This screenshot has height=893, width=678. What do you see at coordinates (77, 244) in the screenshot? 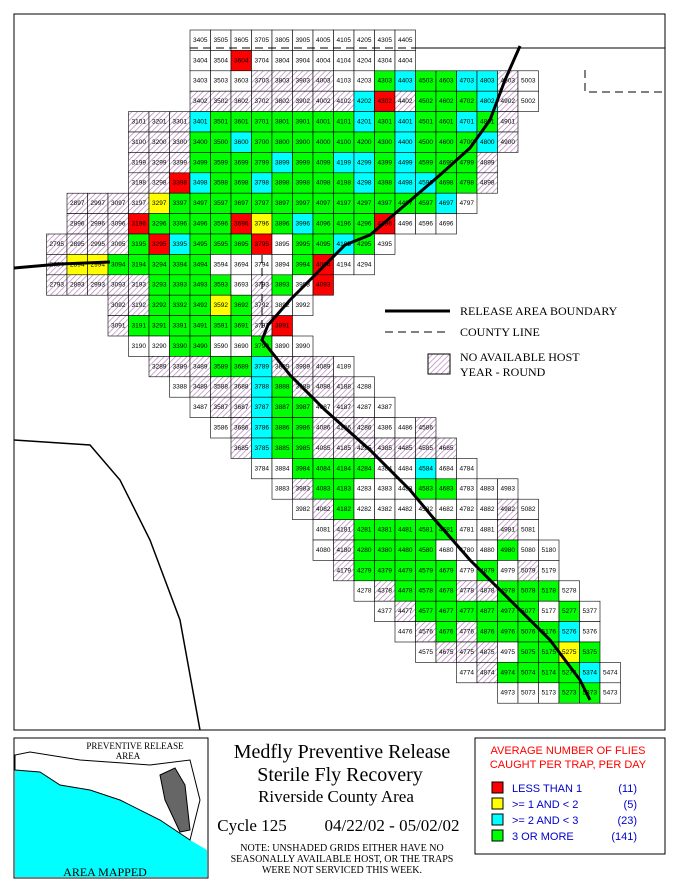
I see `grid-cell: 2895` at bounding box center [77, 244].